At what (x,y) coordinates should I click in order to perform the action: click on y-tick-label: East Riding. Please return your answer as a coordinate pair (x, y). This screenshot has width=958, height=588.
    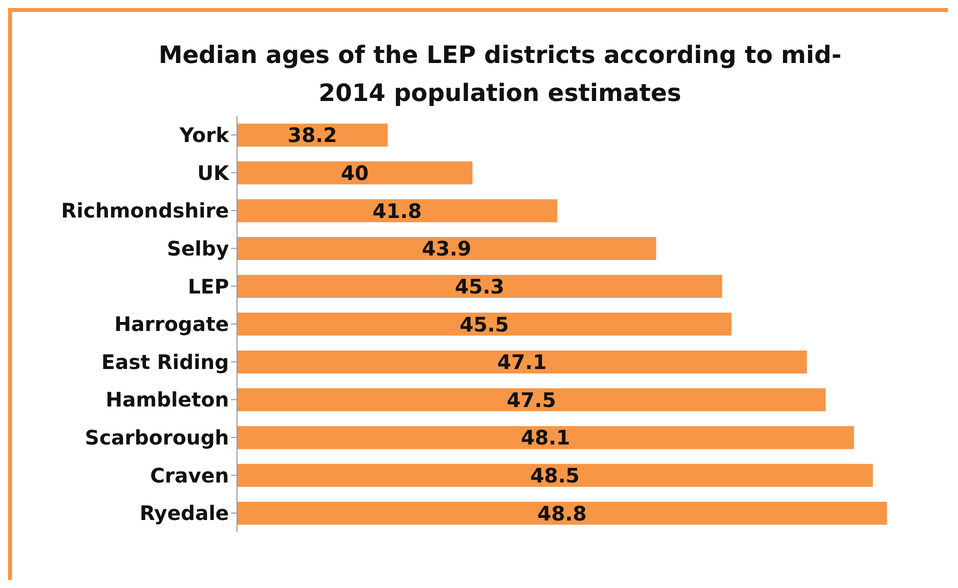
    Looking at the image, I should click on (165, 362).